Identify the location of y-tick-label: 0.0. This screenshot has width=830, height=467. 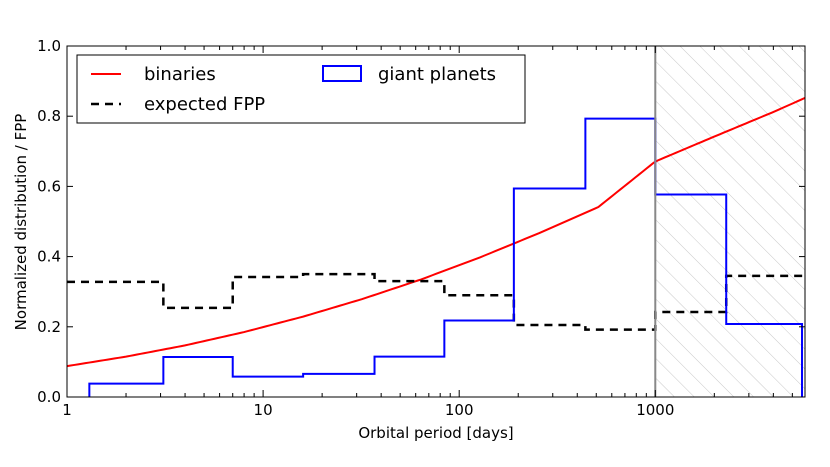
(49, 397).